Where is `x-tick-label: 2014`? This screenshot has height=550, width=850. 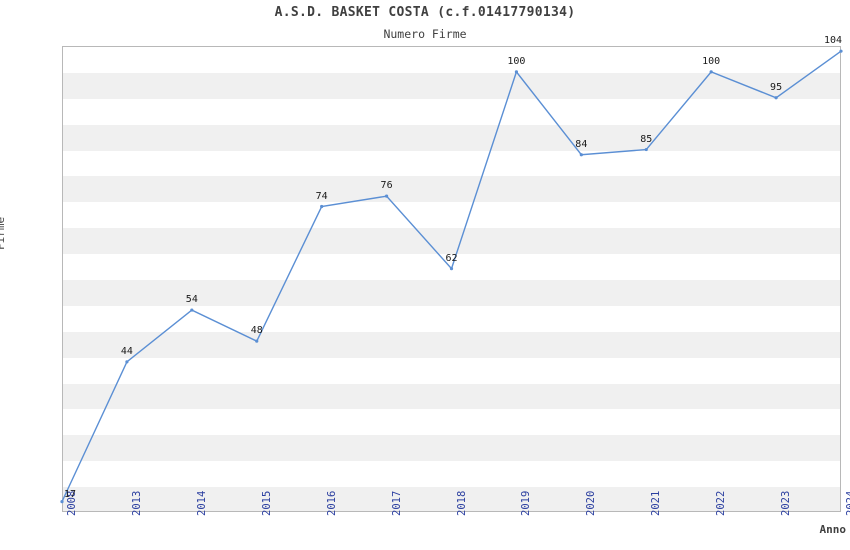
x-tick-label: 2014 is located at coordinates (201, 503).